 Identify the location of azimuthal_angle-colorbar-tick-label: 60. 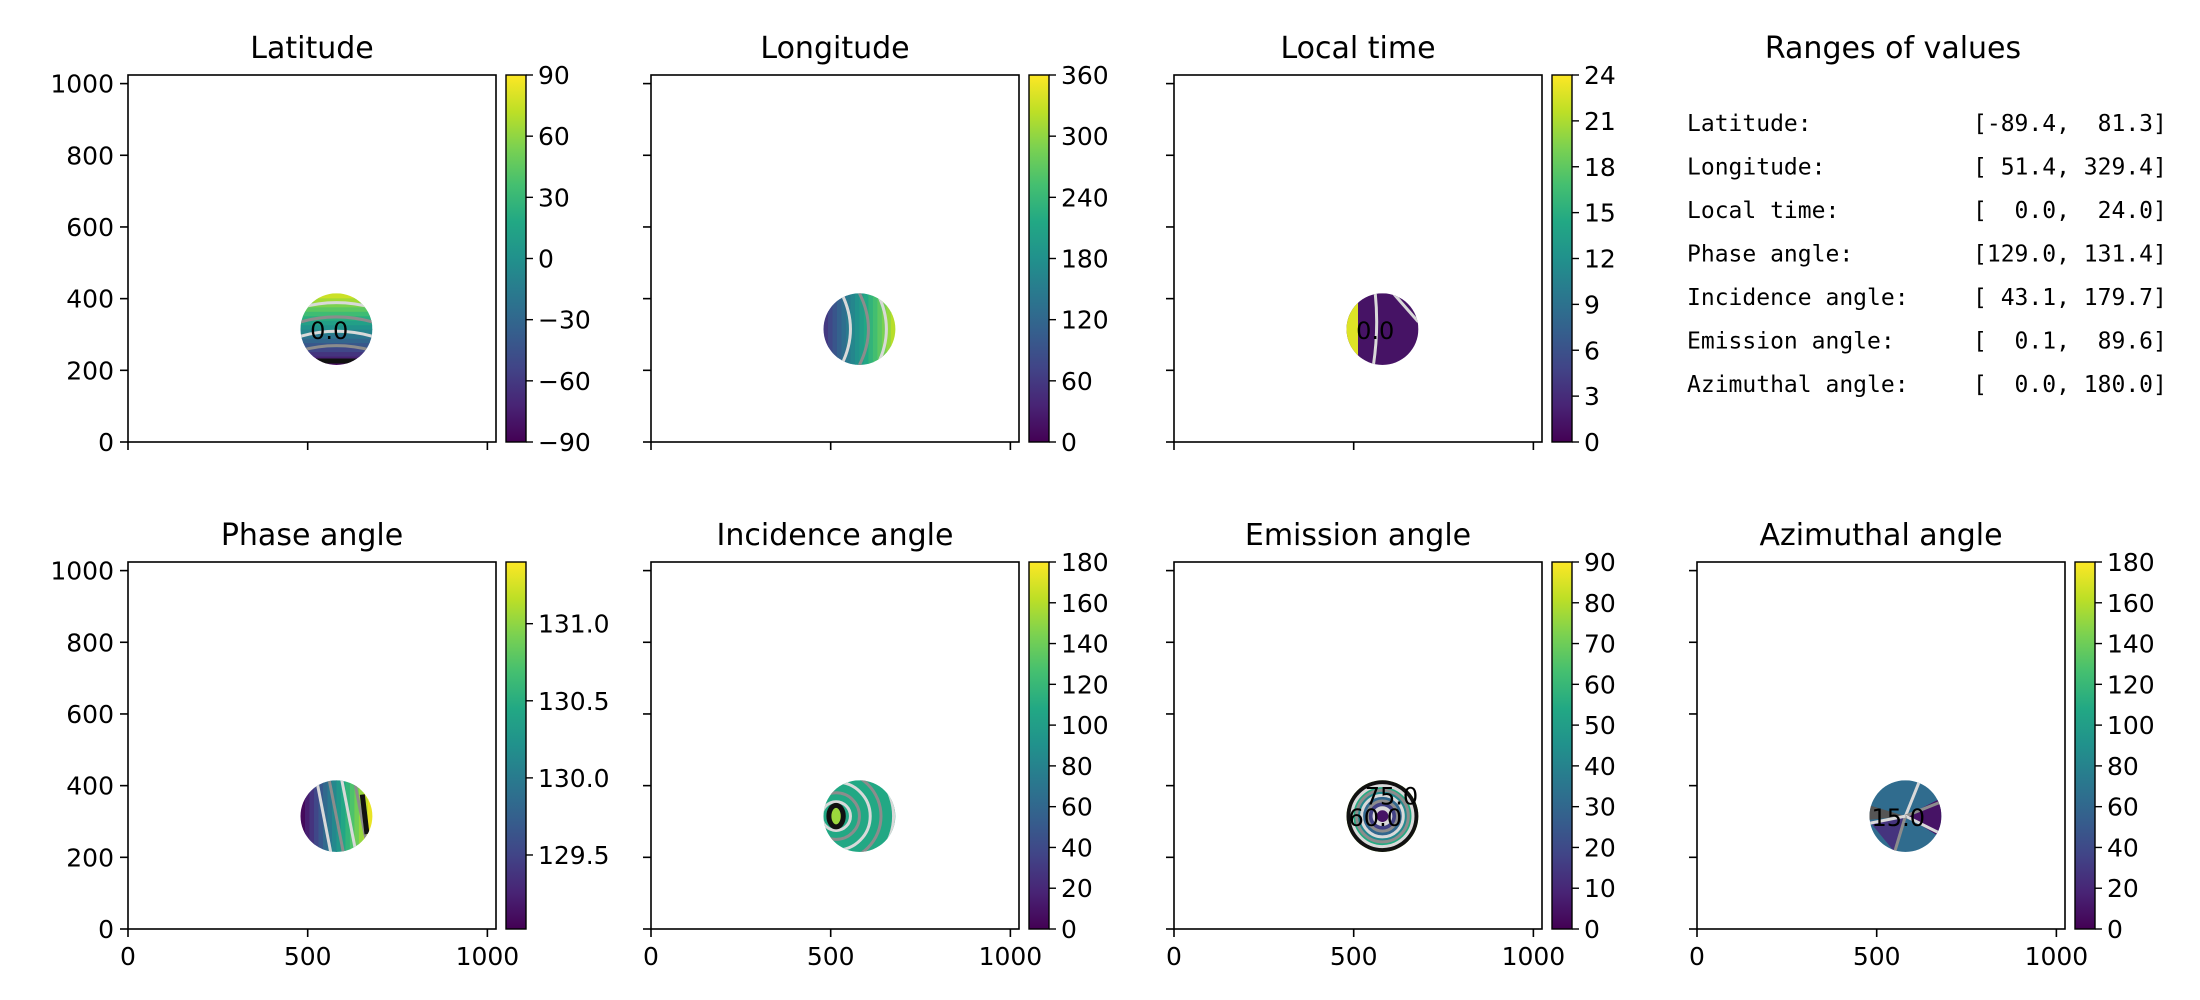
(2123, 807).